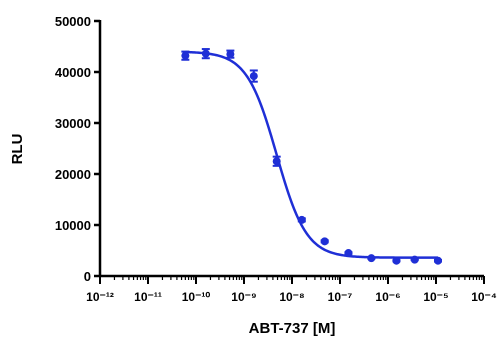 The height and width of the screenshot is (339, 503). I want to click on x-tick-label-2: 10⁻¹⁰, so click(196, 297).